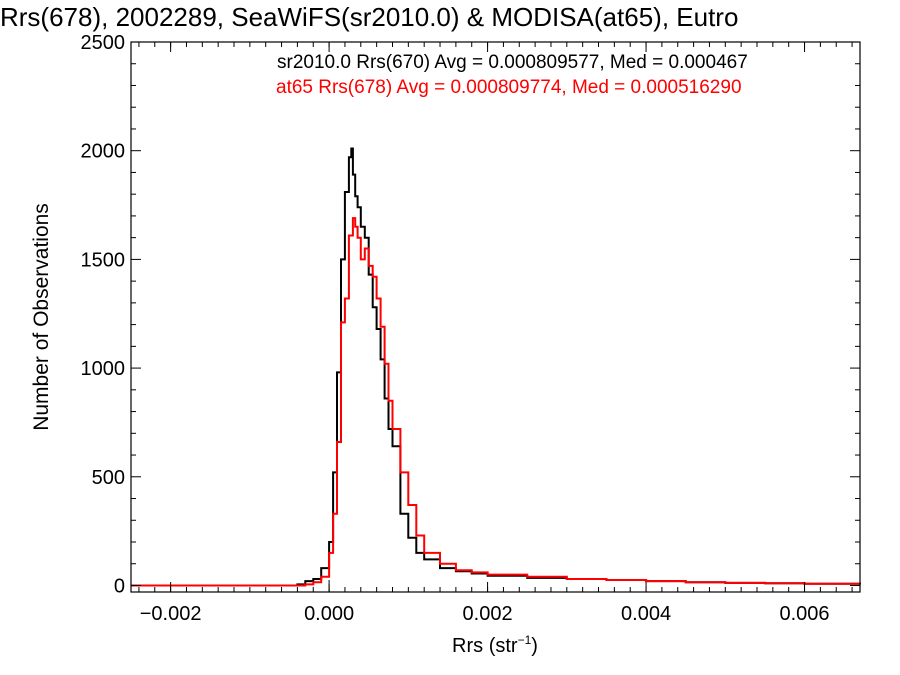  I want to click on y-tick-label-4: 2000, so click(103, 152).